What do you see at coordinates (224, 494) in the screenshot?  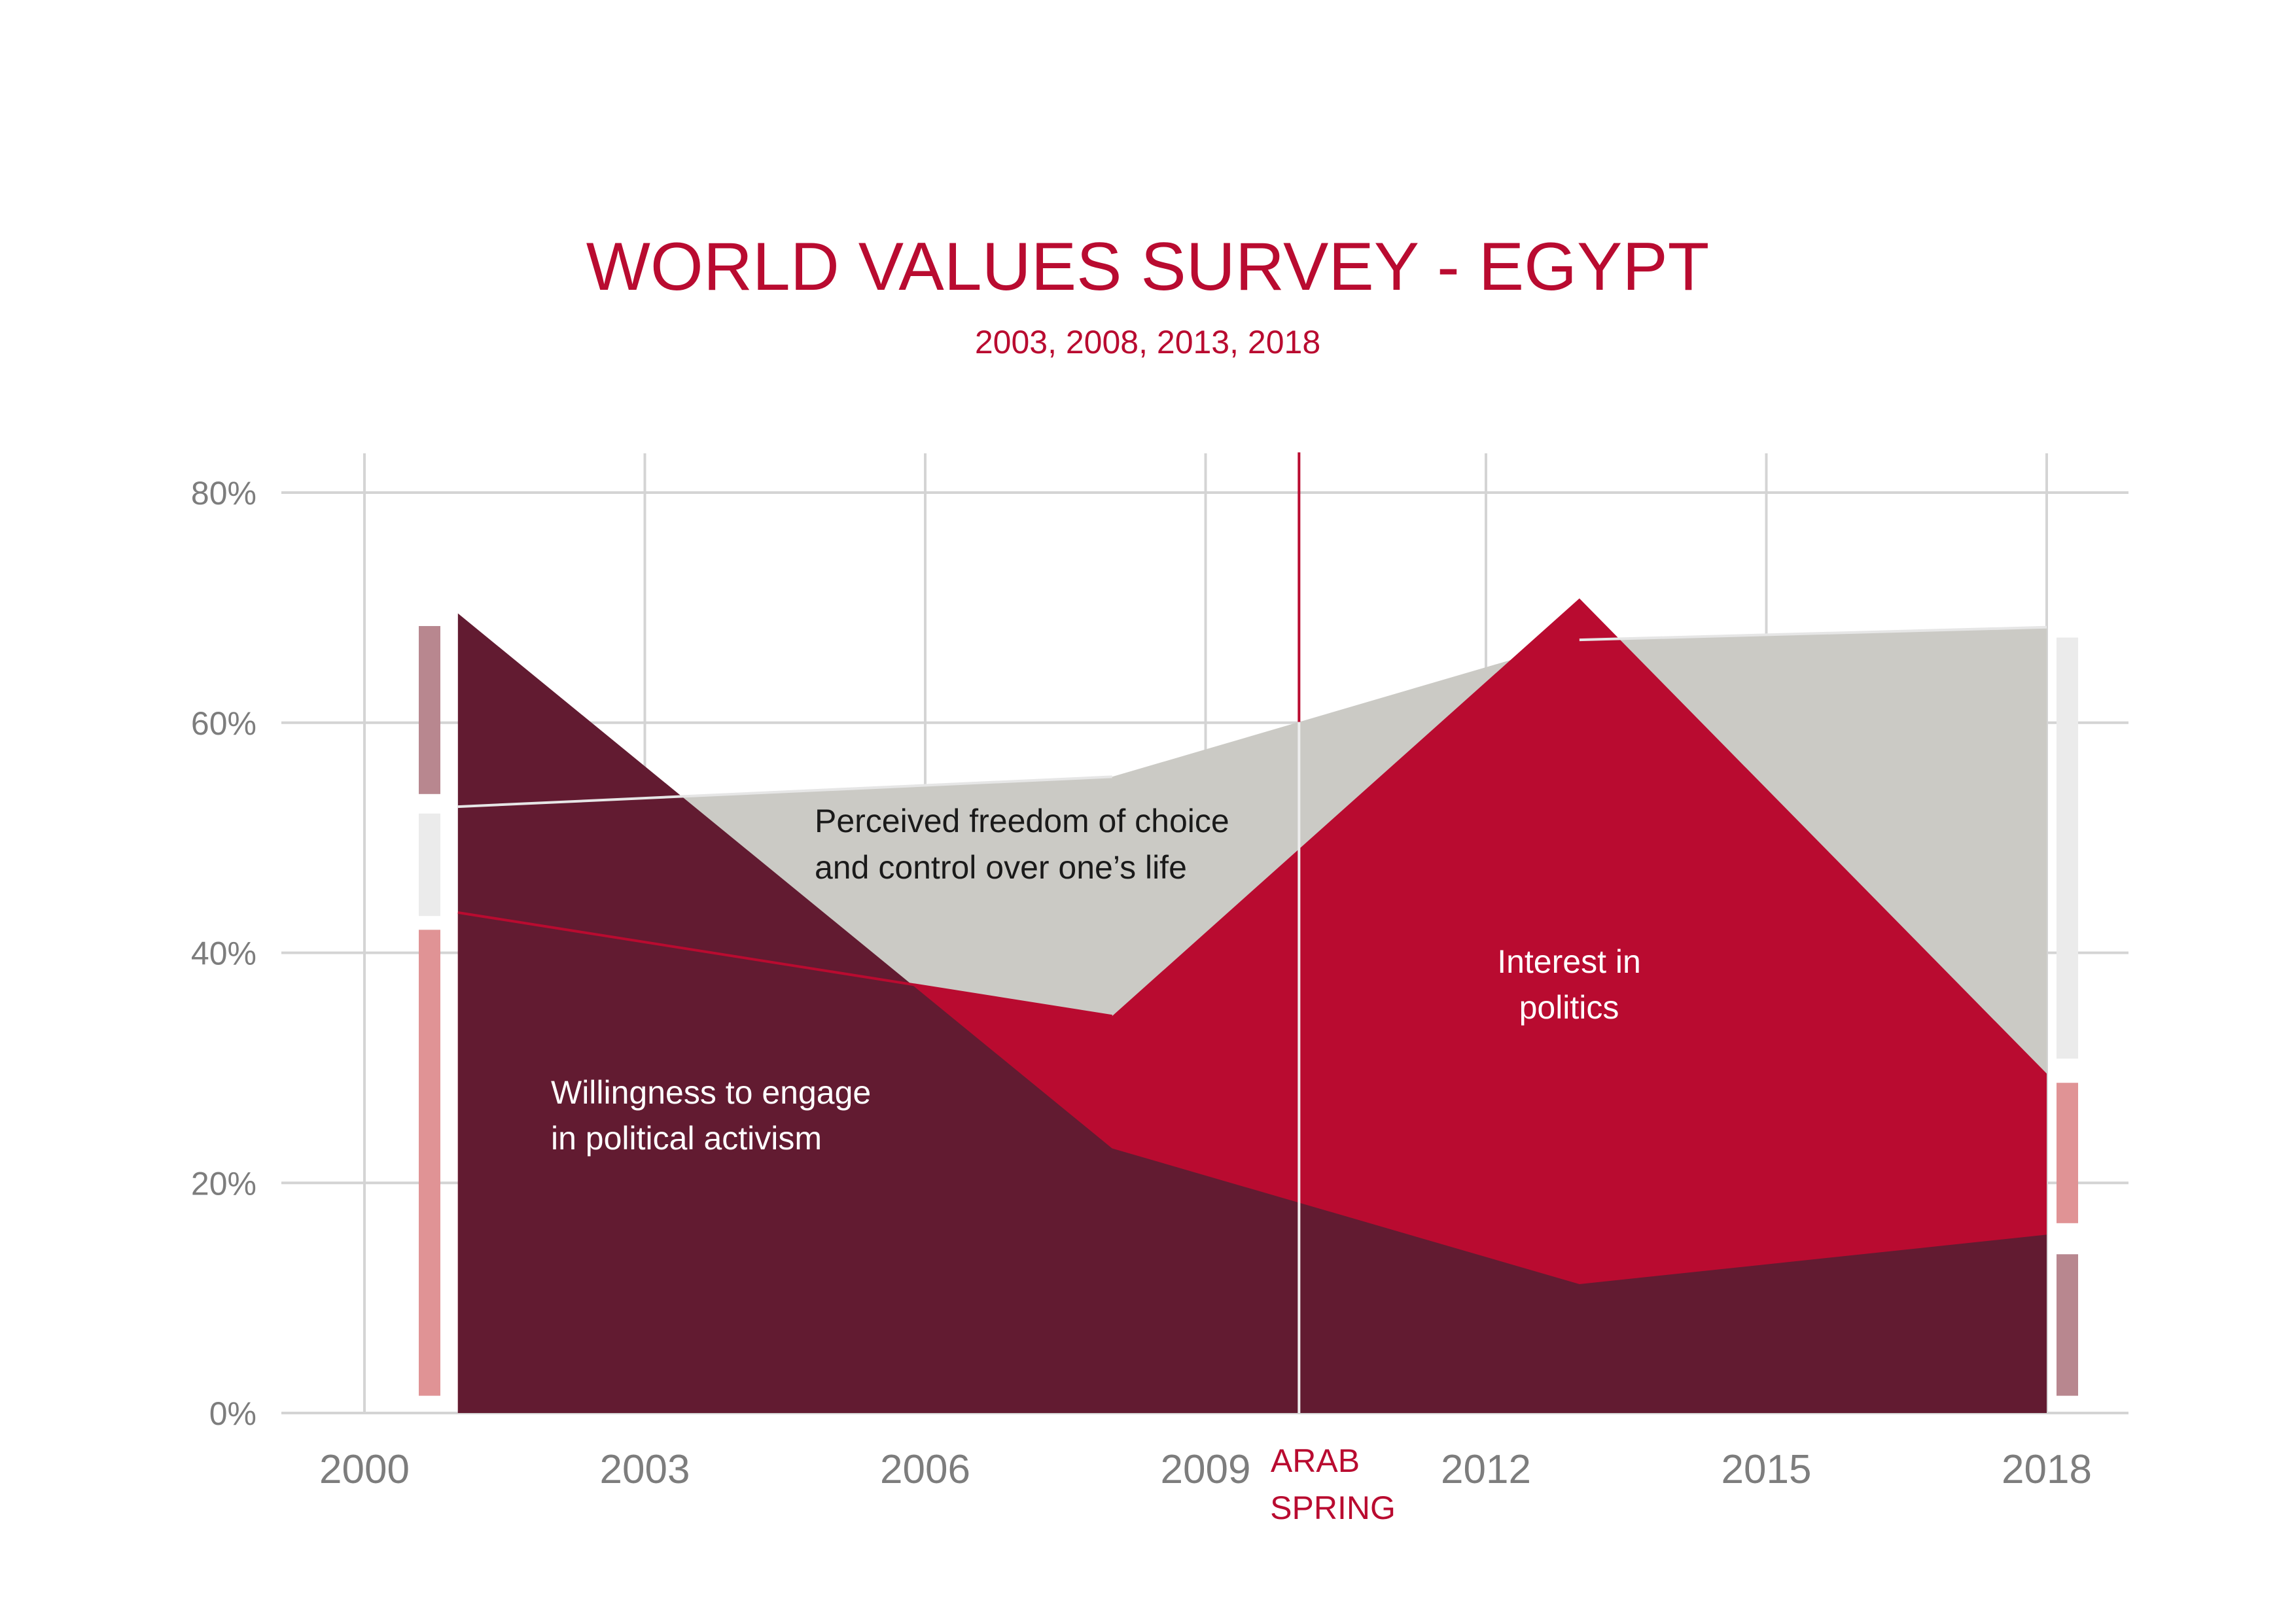 I see `y-tick-label: 80%` at bounding box center [224, 494].